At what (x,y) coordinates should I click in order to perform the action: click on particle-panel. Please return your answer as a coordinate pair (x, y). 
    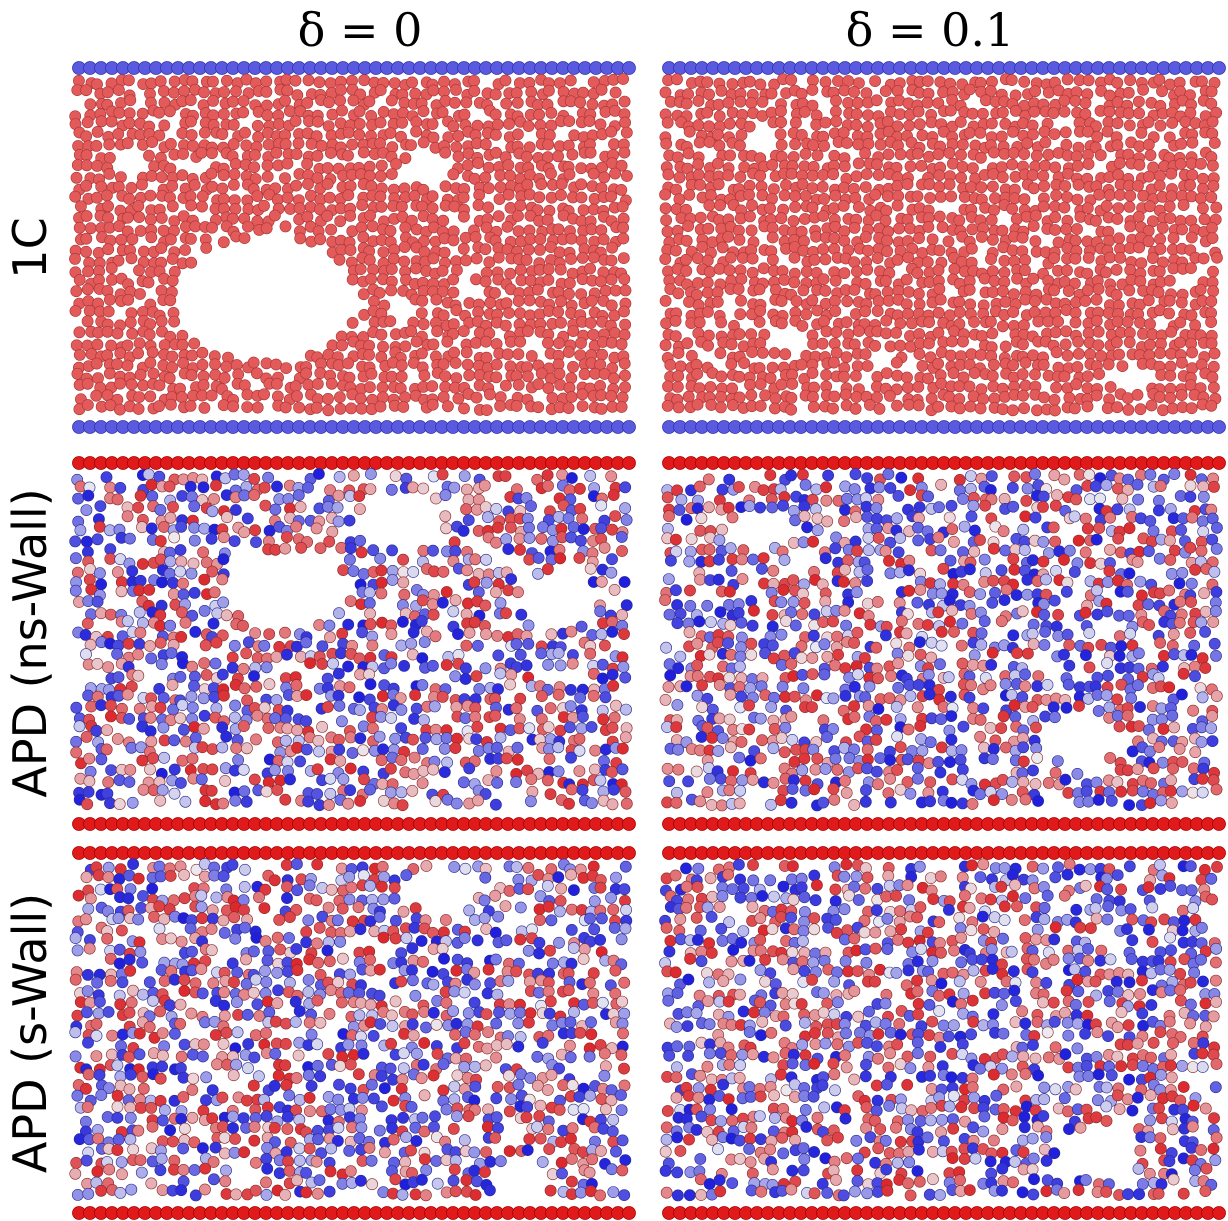
    Looking at the image, I should click on (352, 643).